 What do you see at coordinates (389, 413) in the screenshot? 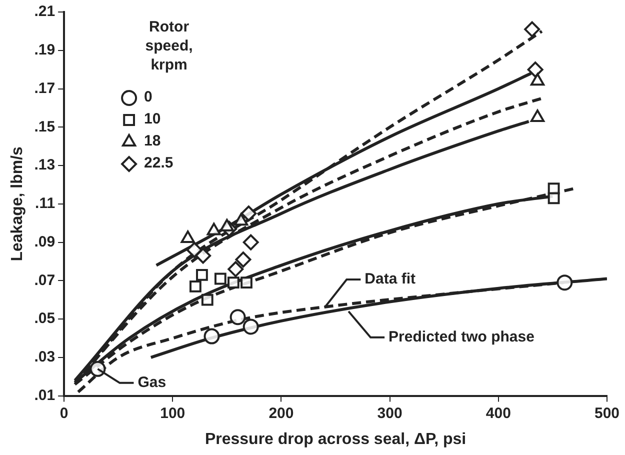
I see `x-tick-label: 300` at bounding box center [389, 413].